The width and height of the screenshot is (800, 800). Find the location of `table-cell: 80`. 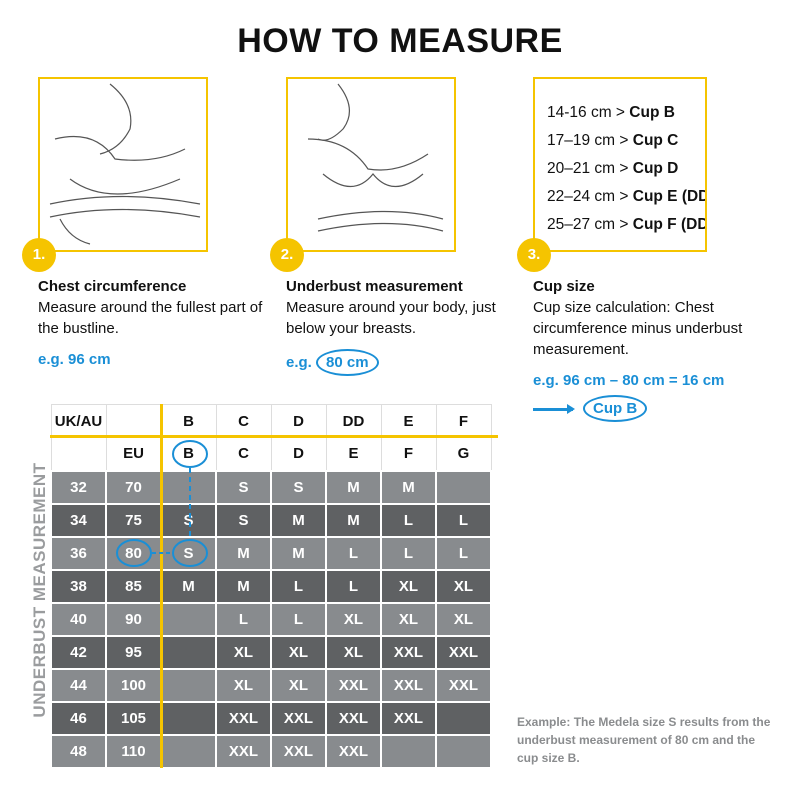

table-cell: 80 is located at coordinates (133, 553).